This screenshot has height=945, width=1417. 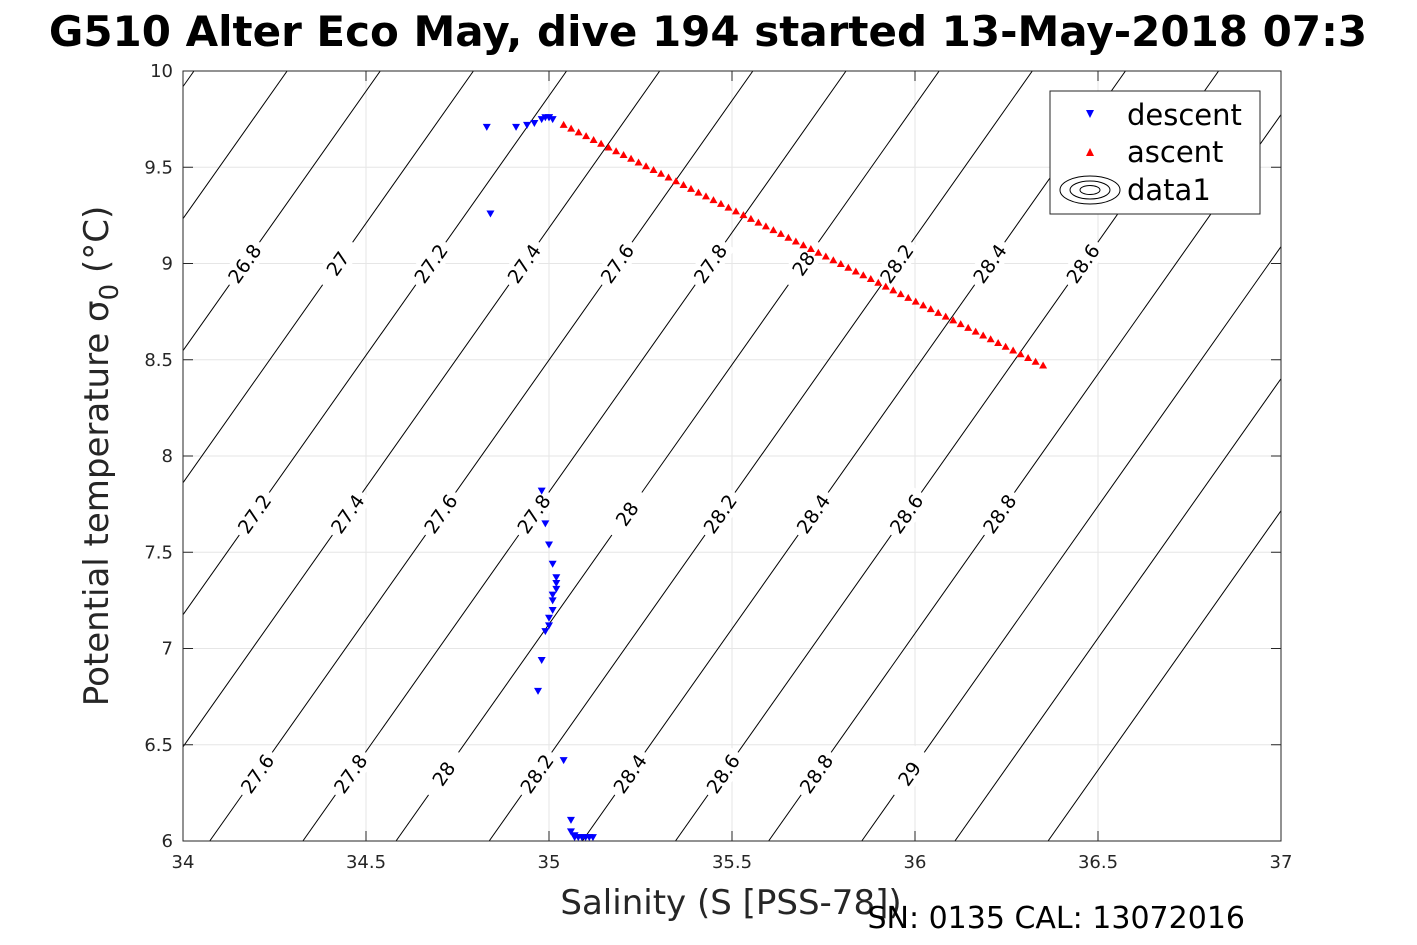 I want to click on y-tick-label: 8.5, so click(x=158, y=360).